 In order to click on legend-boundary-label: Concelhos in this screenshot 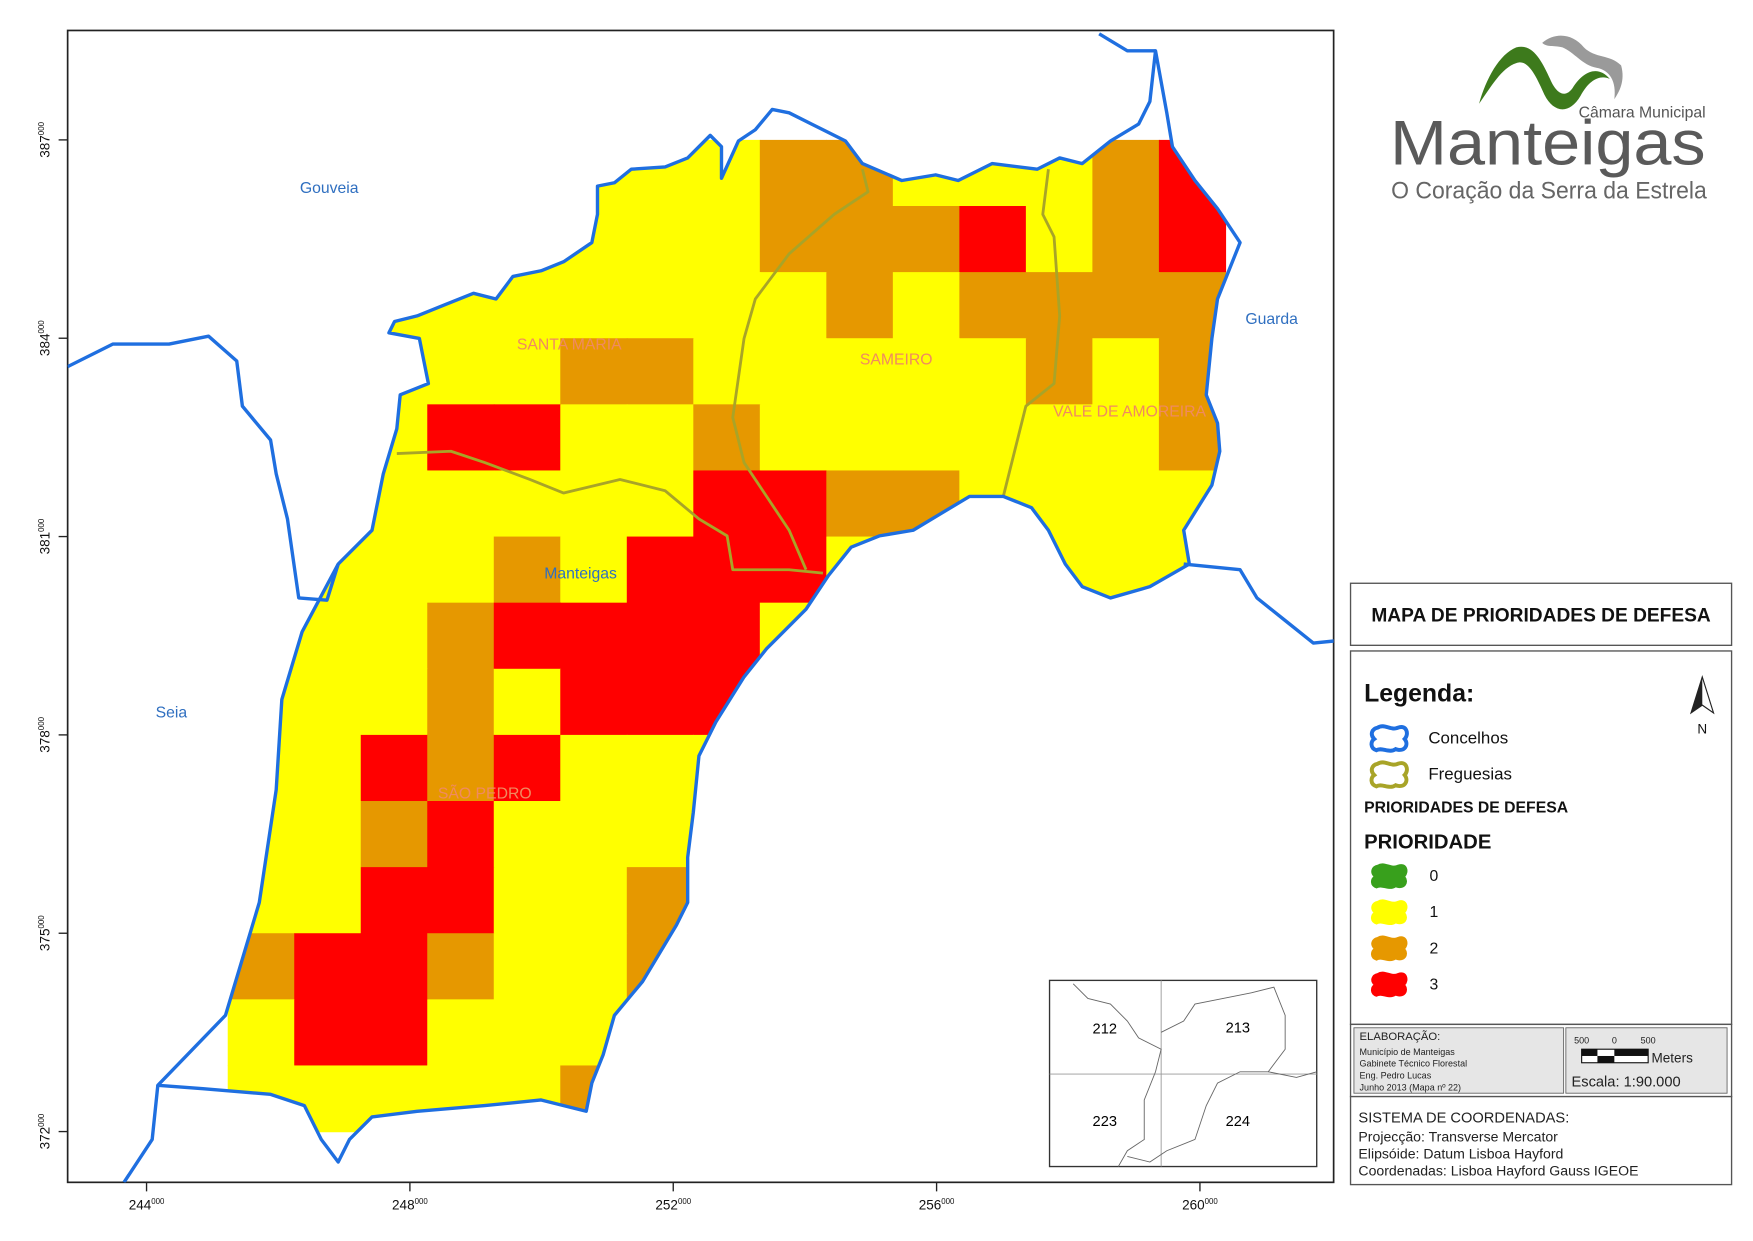, I will do `click(1468, 737)`.